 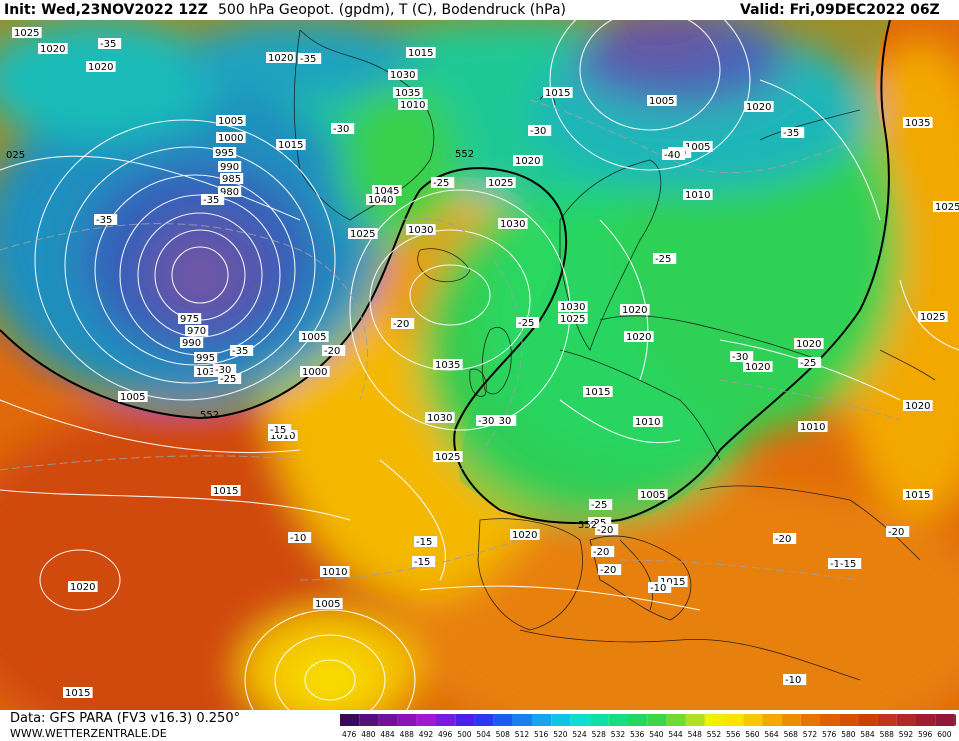 I want to click on colorbar-tick-label: 572, so click(x=810, y=734).